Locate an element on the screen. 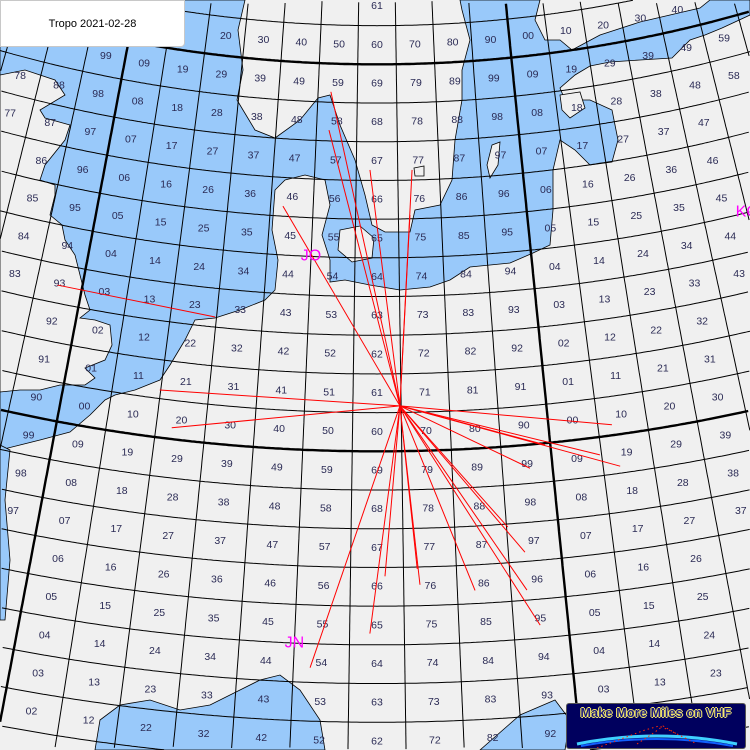 This screenshot has height=750, width=750. grid-square-label: 77 is located at coordinates (418, 160).